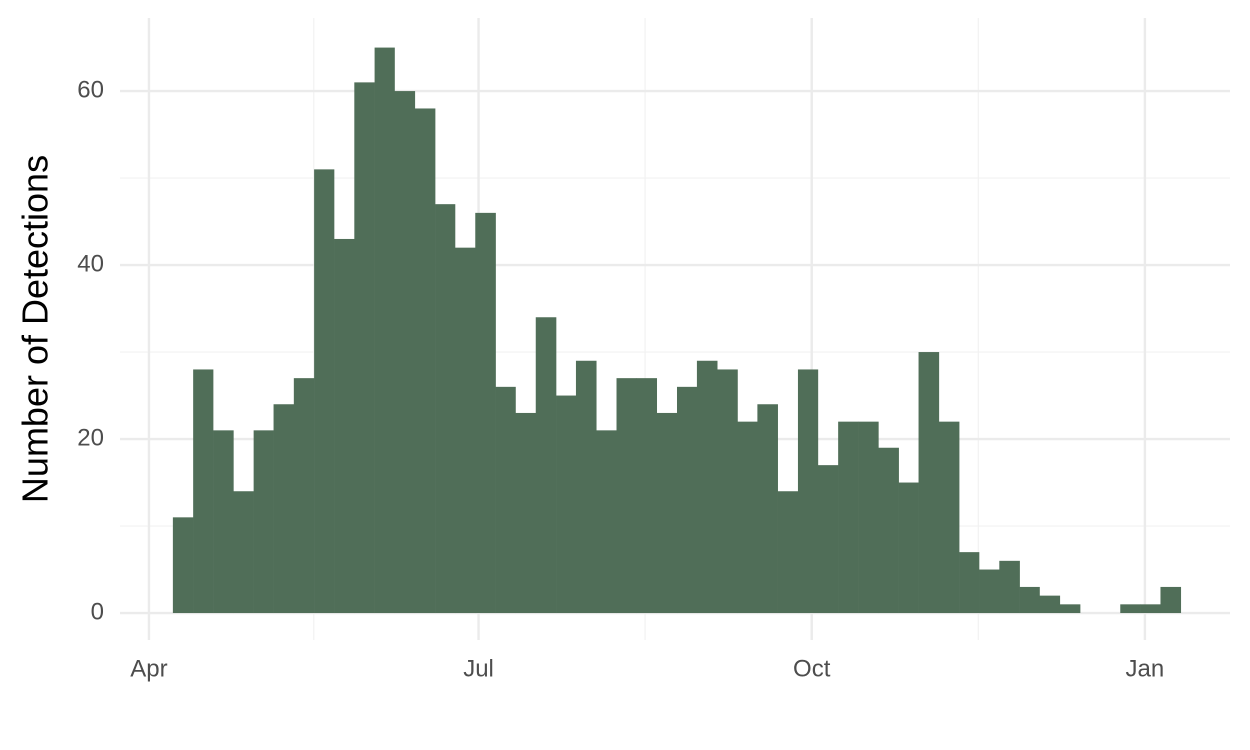  What do you see at coordinates (35, 329) in the screenshot?
I see `y-axis-title: Number of Detections` at bounding box center [35, 329].